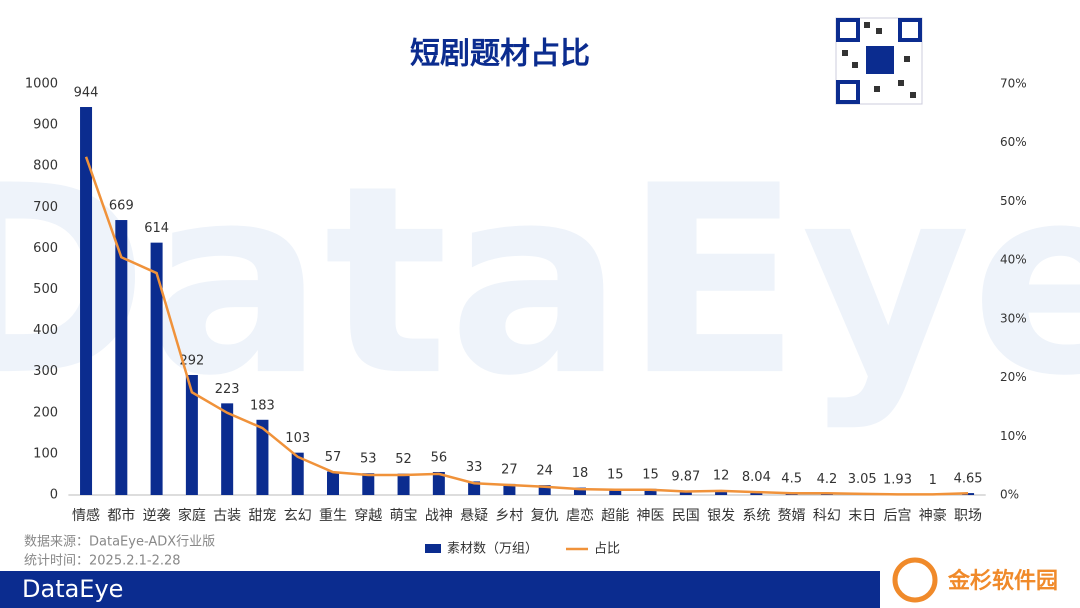 The height and width of the screenshot is (608, 1080). What do you see at coordinates (439, 516) in the screenshot?
I see `x-tick-label: 战神` at bounding box center [439, 516].